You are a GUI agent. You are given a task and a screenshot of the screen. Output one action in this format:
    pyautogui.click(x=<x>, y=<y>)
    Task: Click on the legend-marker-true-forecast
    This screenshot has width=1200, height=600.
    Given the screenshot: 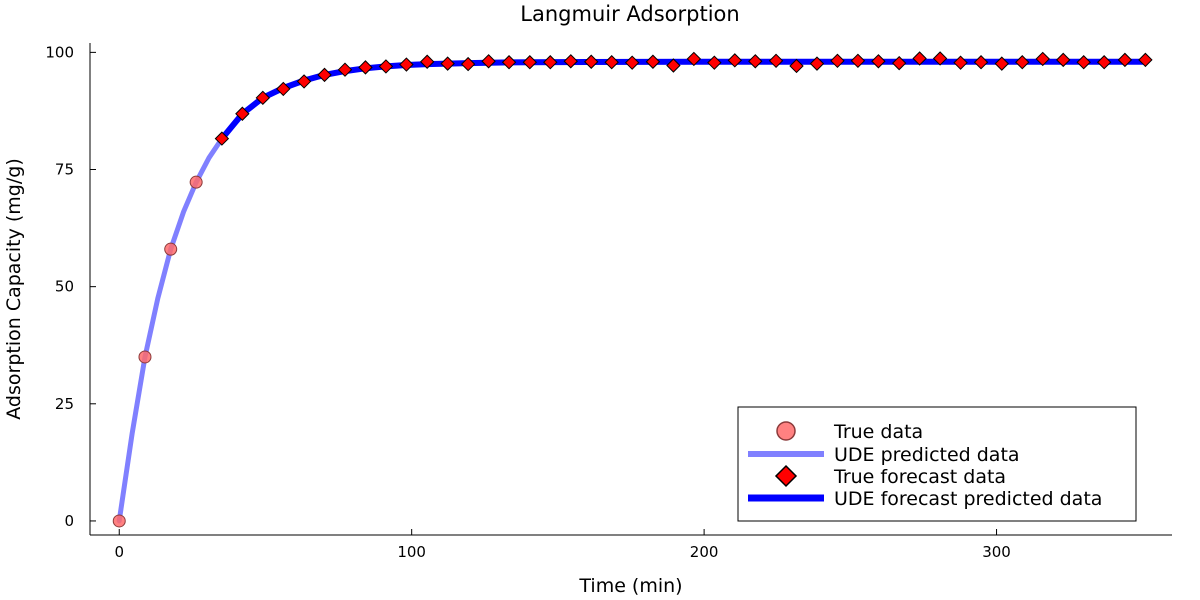 What is the action you would take?
    pyautogui.click(x=786, y=476)
    